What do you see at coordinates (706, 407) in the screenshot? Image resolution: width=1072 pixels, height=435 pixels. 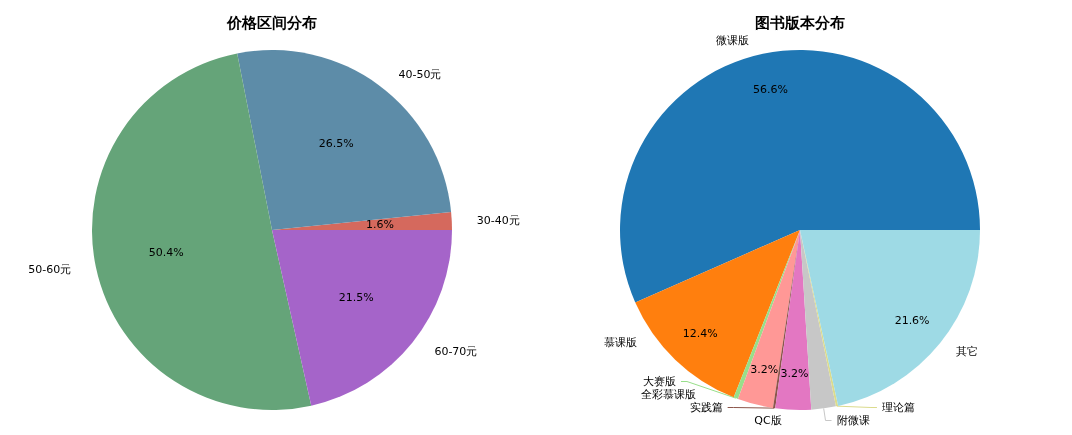 I see `slice-label: 实践篇` at bounding box center [706, 407].